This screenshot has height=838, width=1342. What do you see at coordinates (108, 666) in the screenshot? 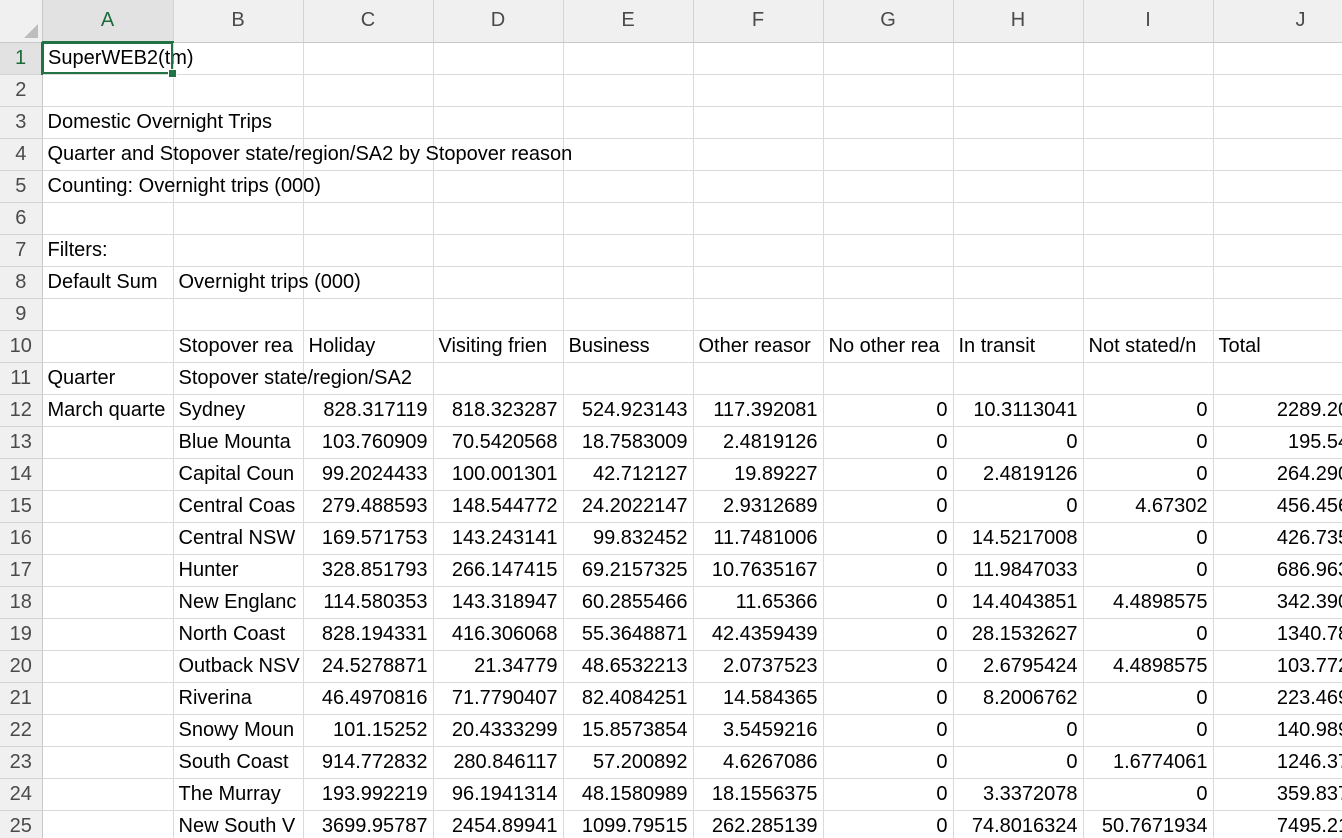
I see `cell-a20` at bounding box center [108, 666].